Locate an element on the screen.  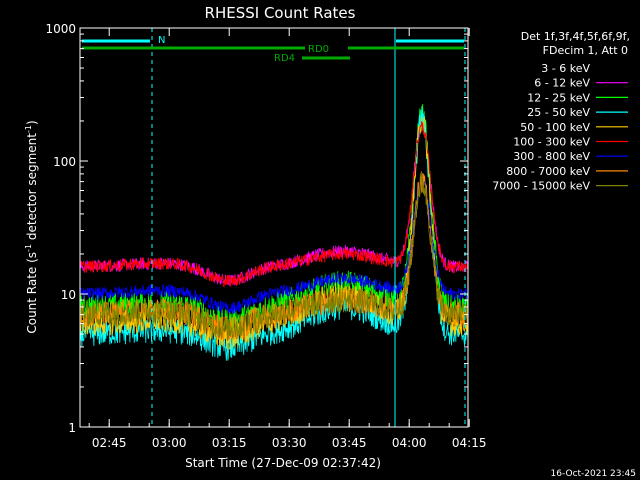
flag-label-n: N is located at coordinates (161, 40).